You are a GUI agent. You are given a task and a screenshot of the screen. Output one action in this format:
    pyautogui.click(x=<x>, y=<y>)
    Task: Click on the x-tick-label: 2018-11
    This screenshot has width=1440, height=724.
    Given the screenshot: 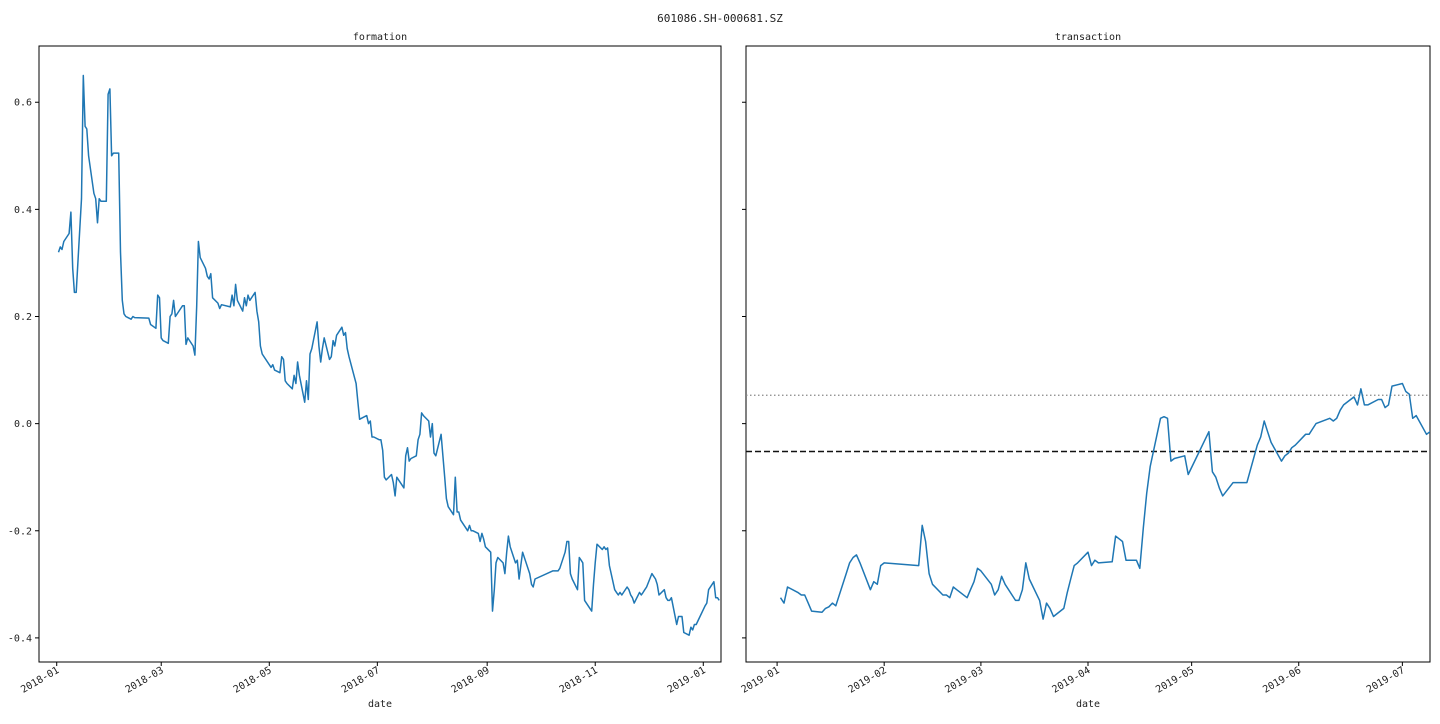 What is the action you would take?
    pyautogui.click(x=579, y=680)
    